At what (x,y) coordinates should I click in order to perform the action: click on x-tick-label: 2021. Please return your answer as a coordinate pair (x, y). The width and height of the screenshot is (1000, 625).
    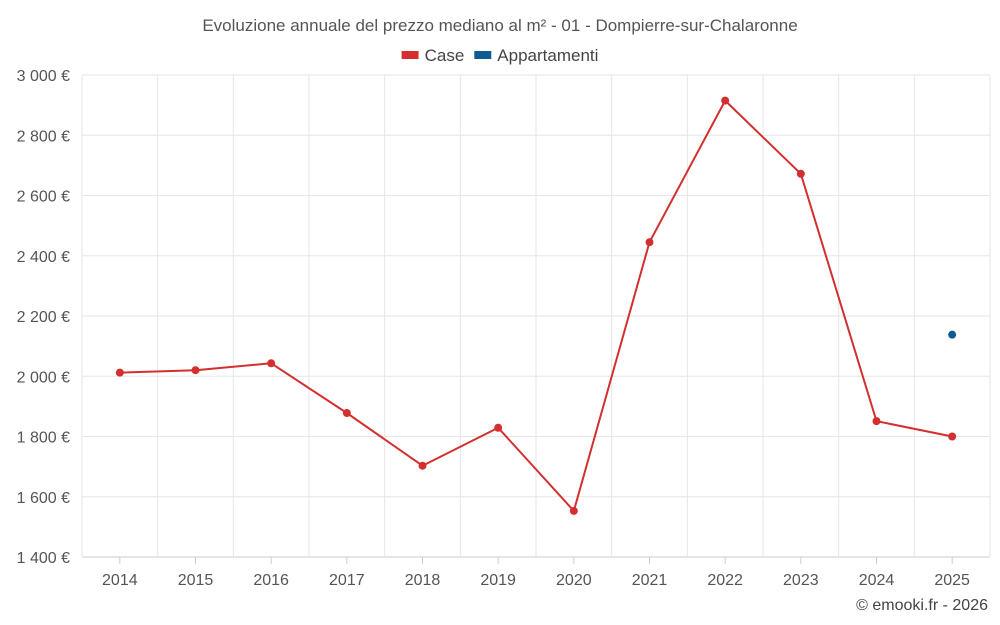
    Looking at the image, I should click on (650, 580).